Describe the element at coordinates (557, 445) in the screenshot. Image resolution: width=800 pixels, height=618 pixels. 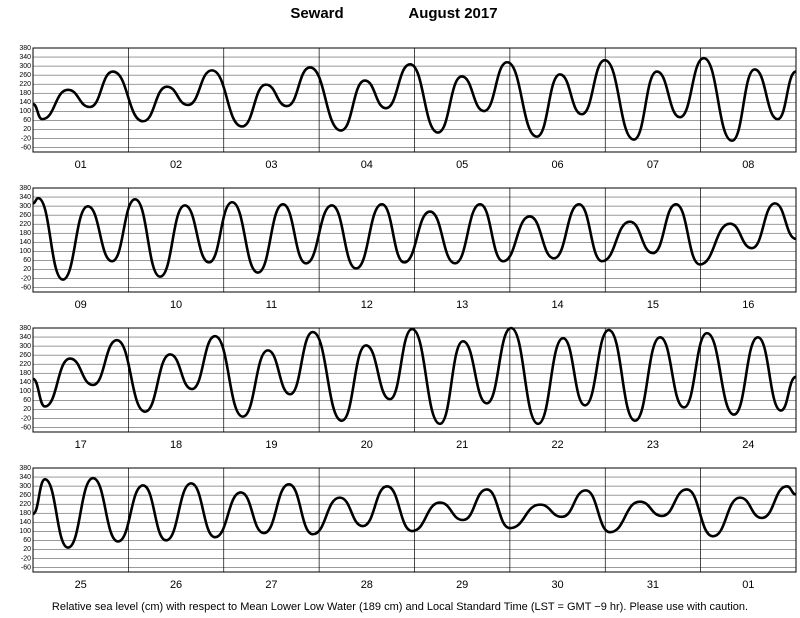
I see `x-tick-label: 22` at that location.